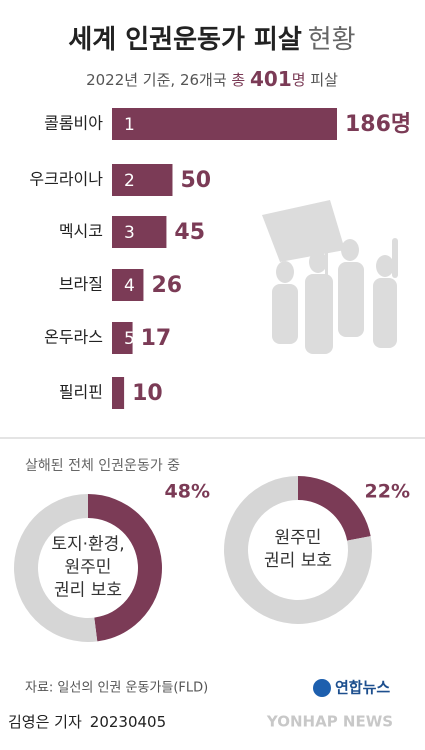 The height and width of the screenshot is (750, 425). Describe the element at coordinates (187, 492) in the screenshot. I see `value-label: 48%` at that location.